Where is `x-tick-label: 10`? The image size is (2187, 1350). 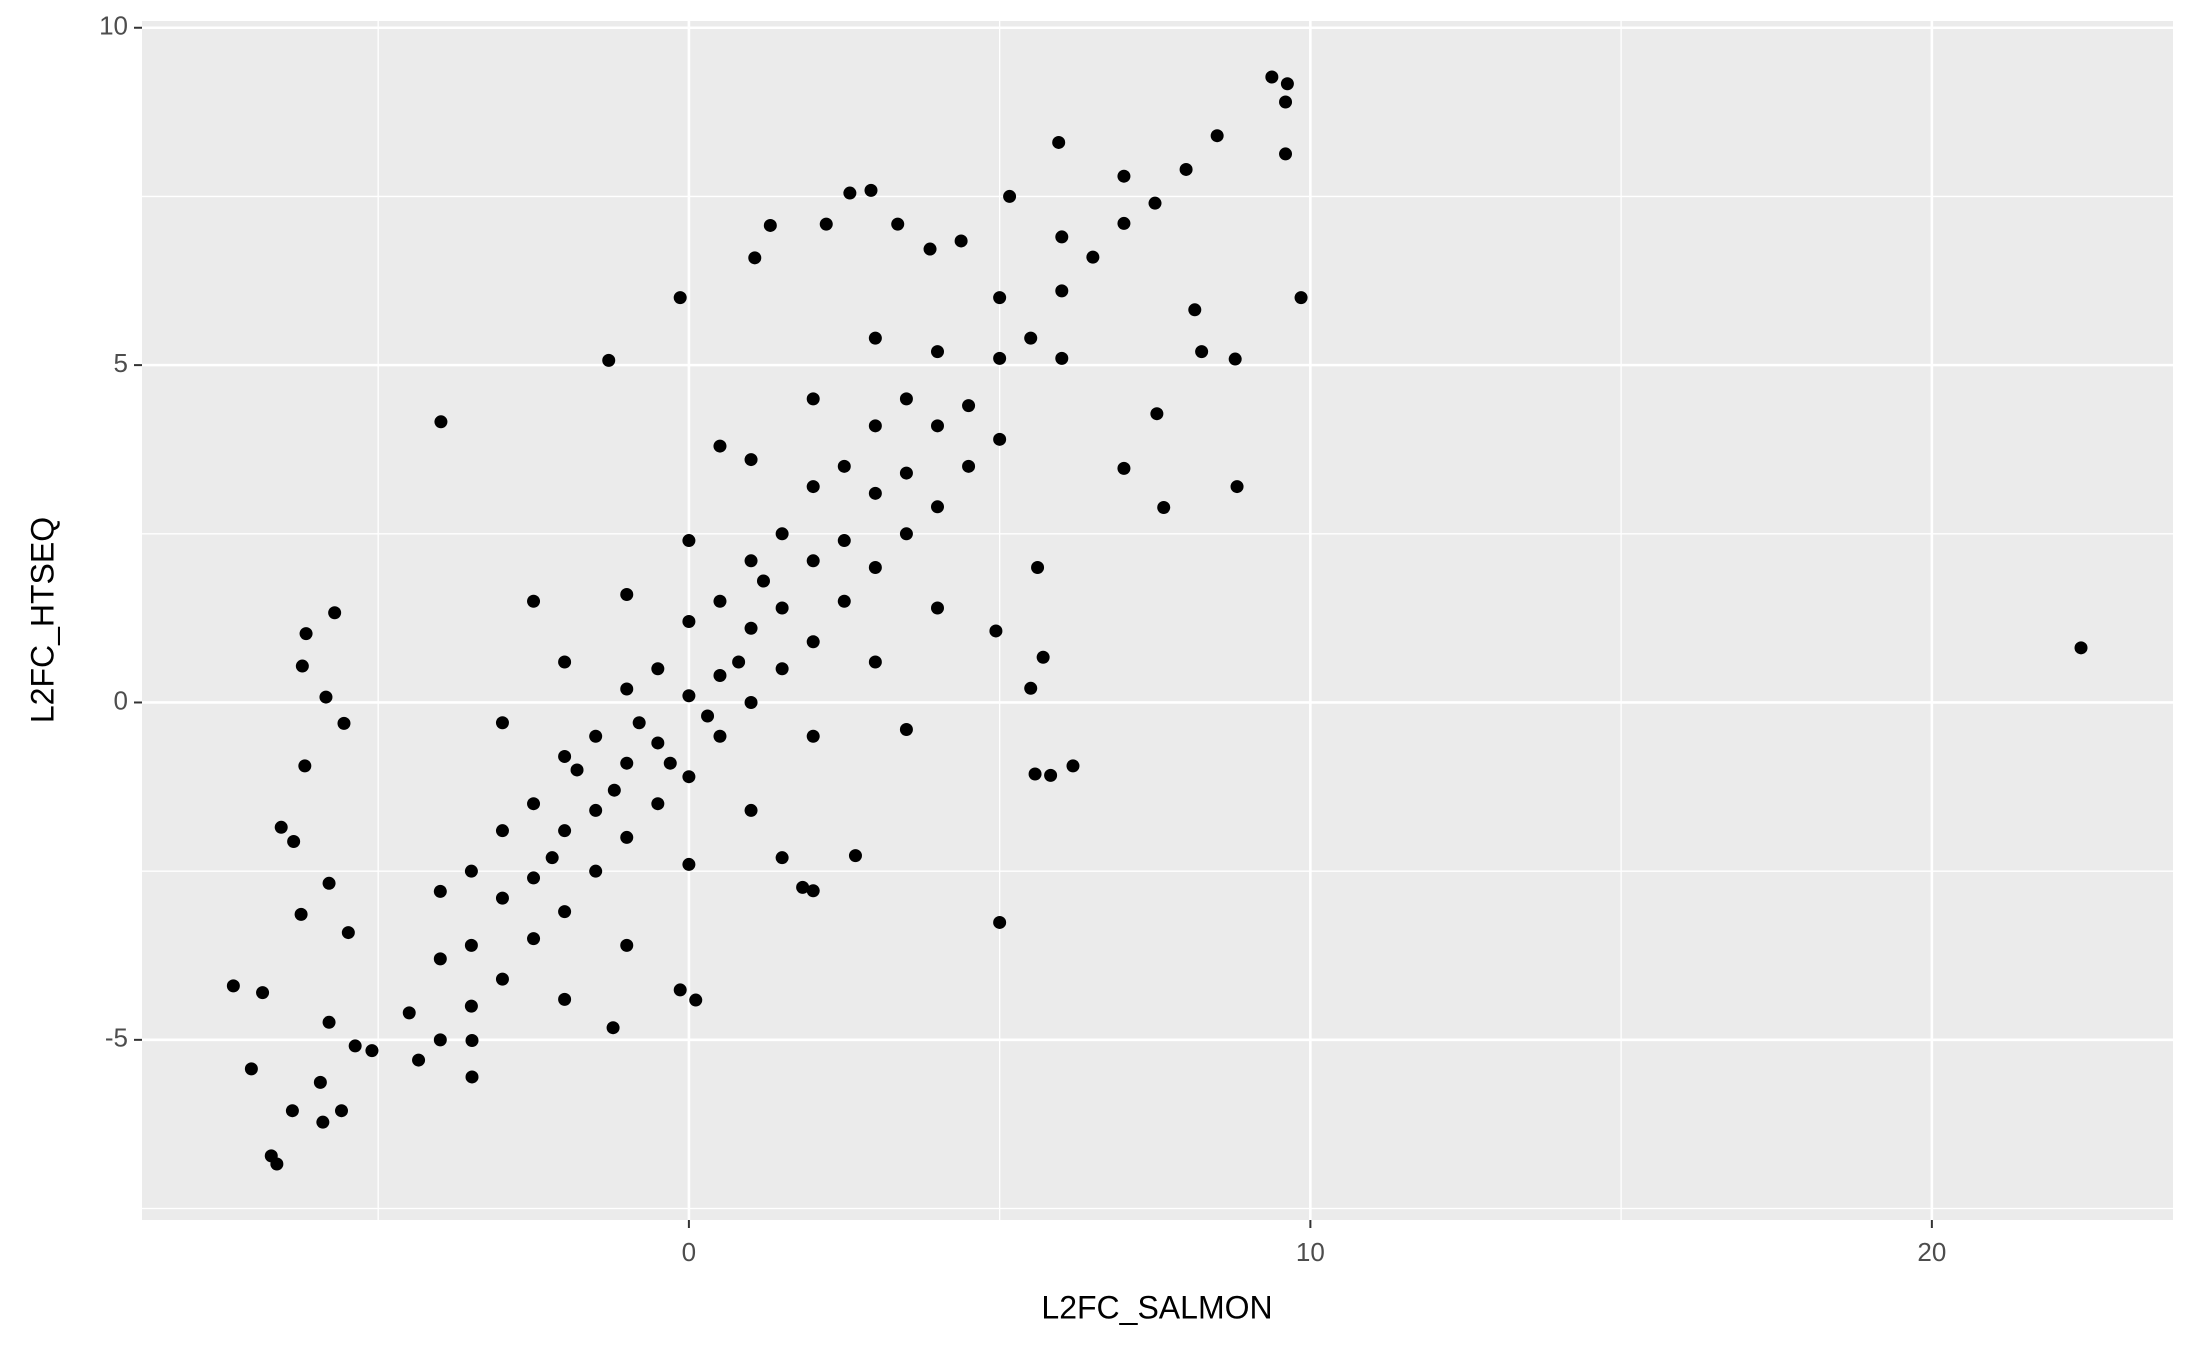
x-tick-label: 10 is located at coordinates (1310, 1252).